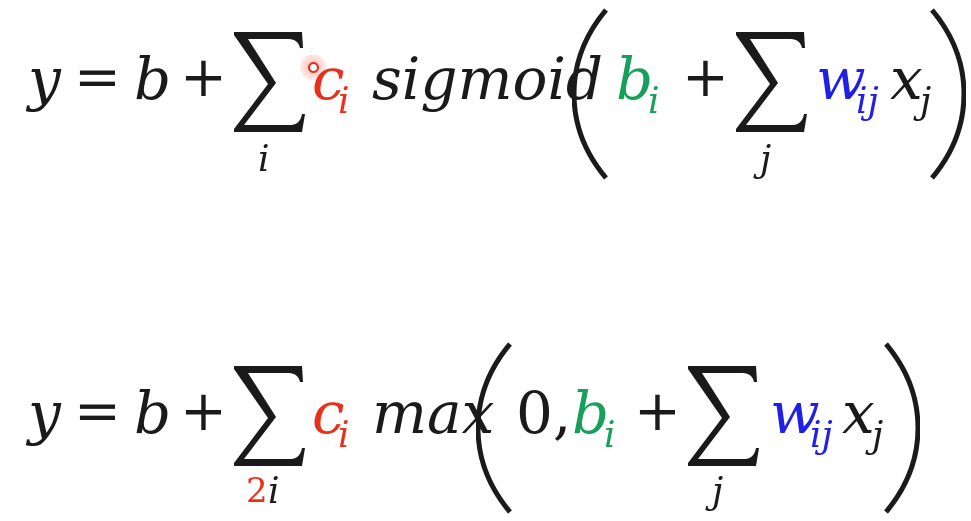 The width and height of the screenshot is (971, 521). What do you see at coordinates (203, 77) in the screenshot?
I see `eq1-plus: +` at bounding box center [203, 77].